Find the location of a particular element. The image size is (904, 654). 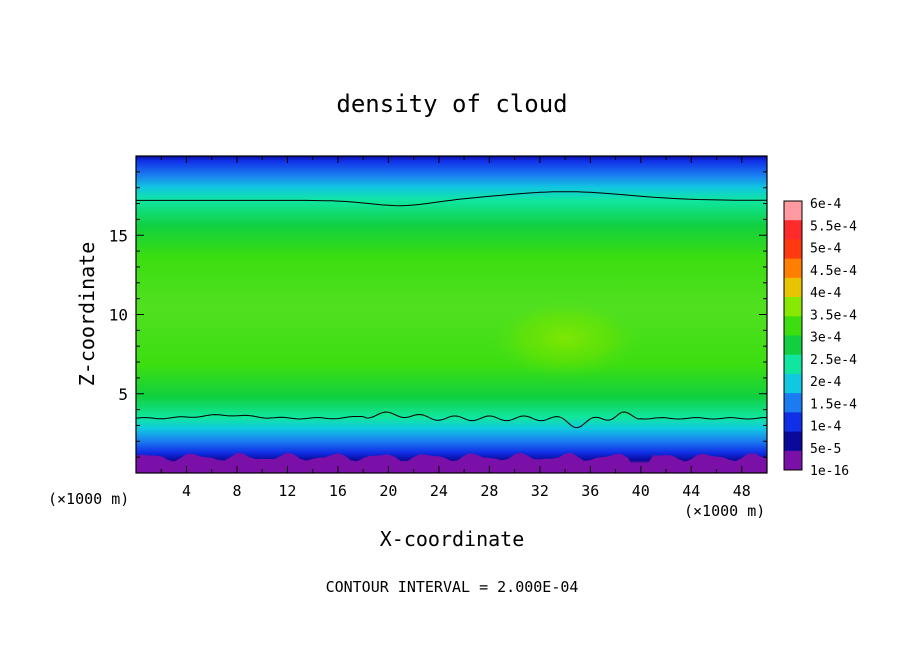

x-unit-label-left: (×1000 m) is located at coordinates (88, 499).